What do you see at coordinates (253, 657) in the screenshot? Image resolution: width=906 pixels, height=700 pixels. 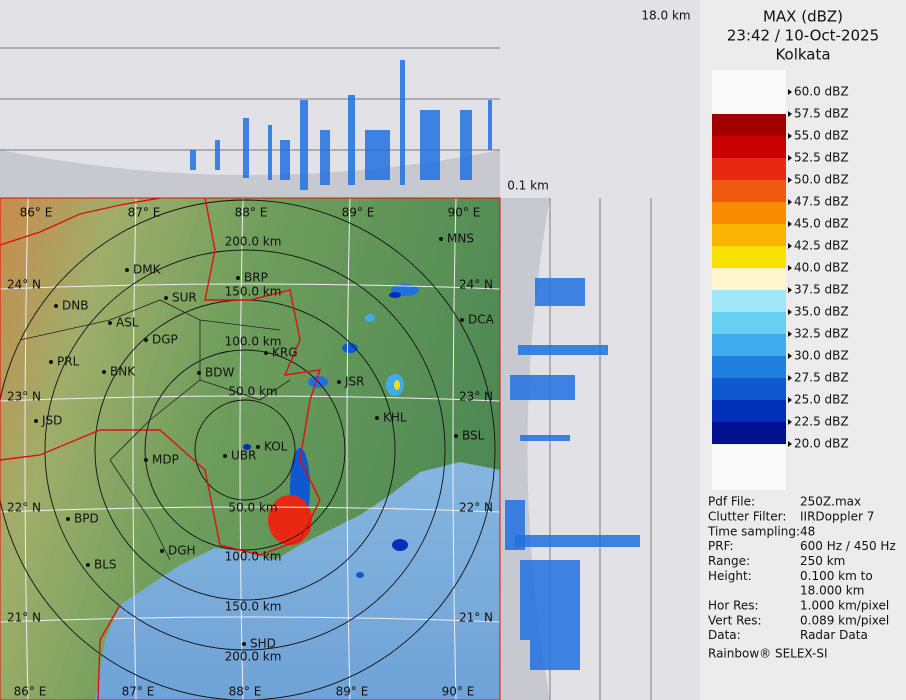 I see `range-label: 200.0 km` at bounding box center [253, 657].